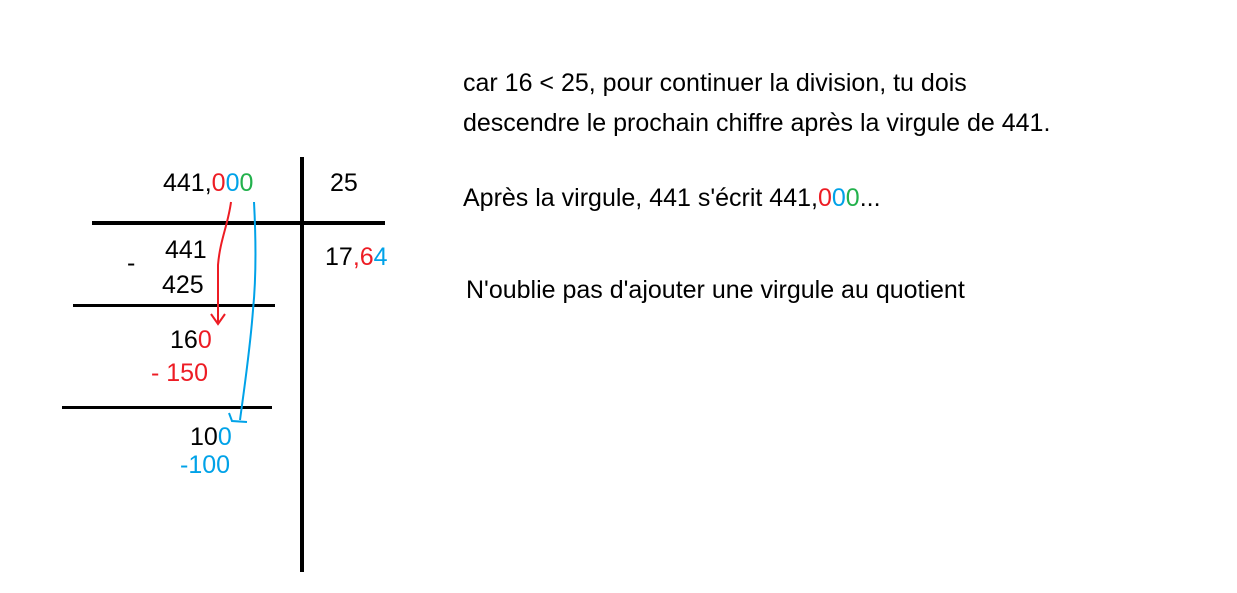  Describe the element at coordinates (167, 407) in the screenshot. I see `step2-line` at that location.